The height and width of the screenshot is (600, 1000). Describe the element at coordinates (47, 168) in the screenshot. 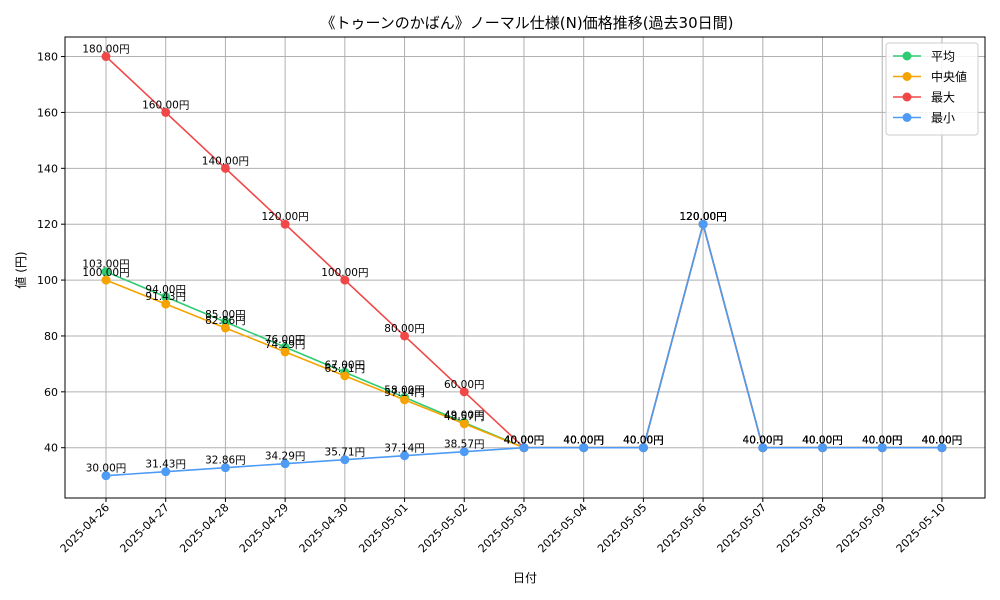

I see `y-tick-label: 140` at that location.